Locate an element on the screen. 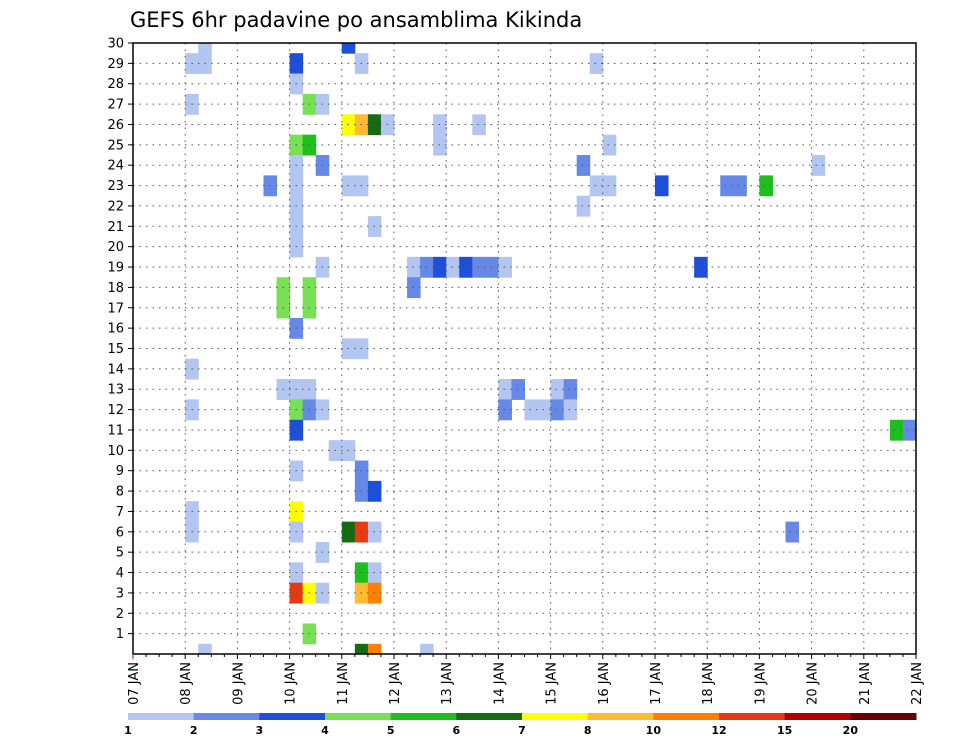 Image resolution: width=960 pixels, height=742 pixels. colorbar-label: 20 is located at coordinates (851, 730).